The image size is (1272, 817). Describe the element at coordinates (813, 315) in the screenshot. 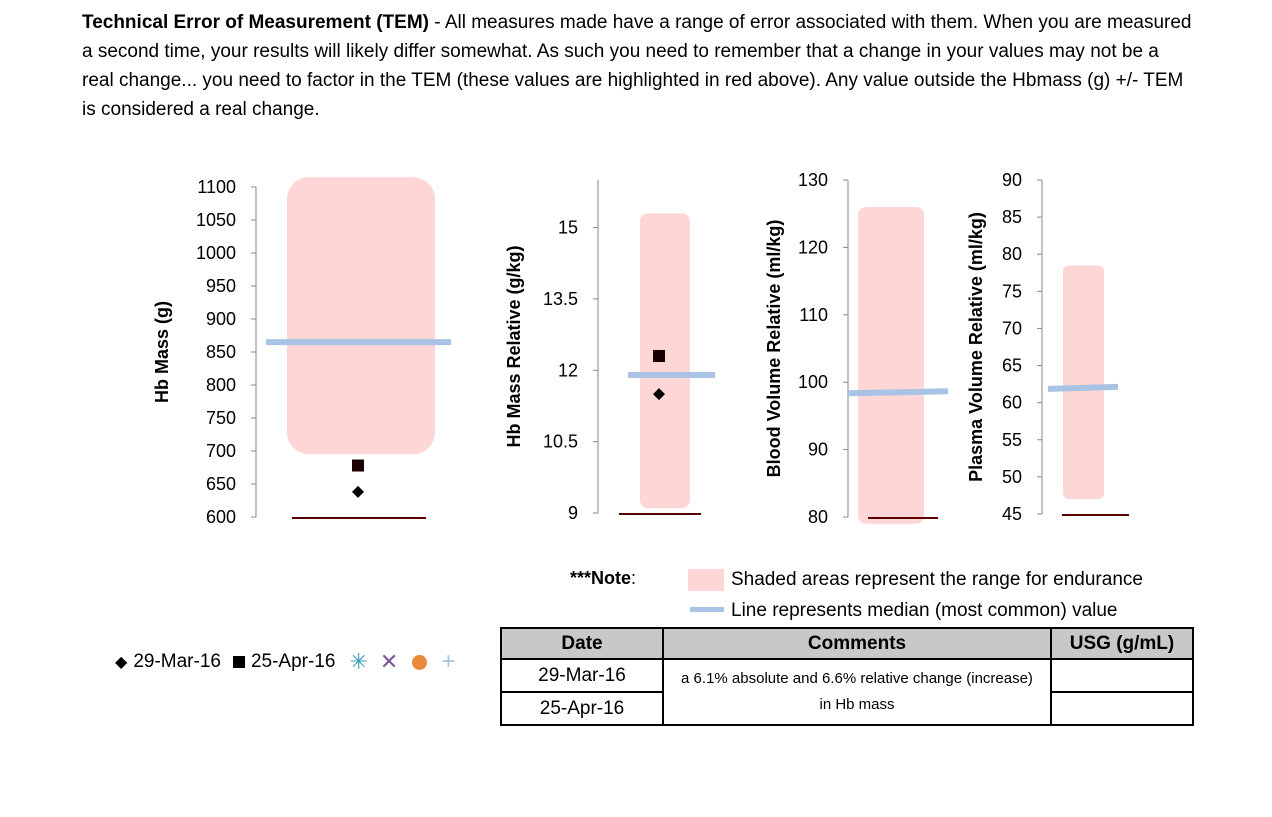

I see `y-tick-label: 110` at that location.